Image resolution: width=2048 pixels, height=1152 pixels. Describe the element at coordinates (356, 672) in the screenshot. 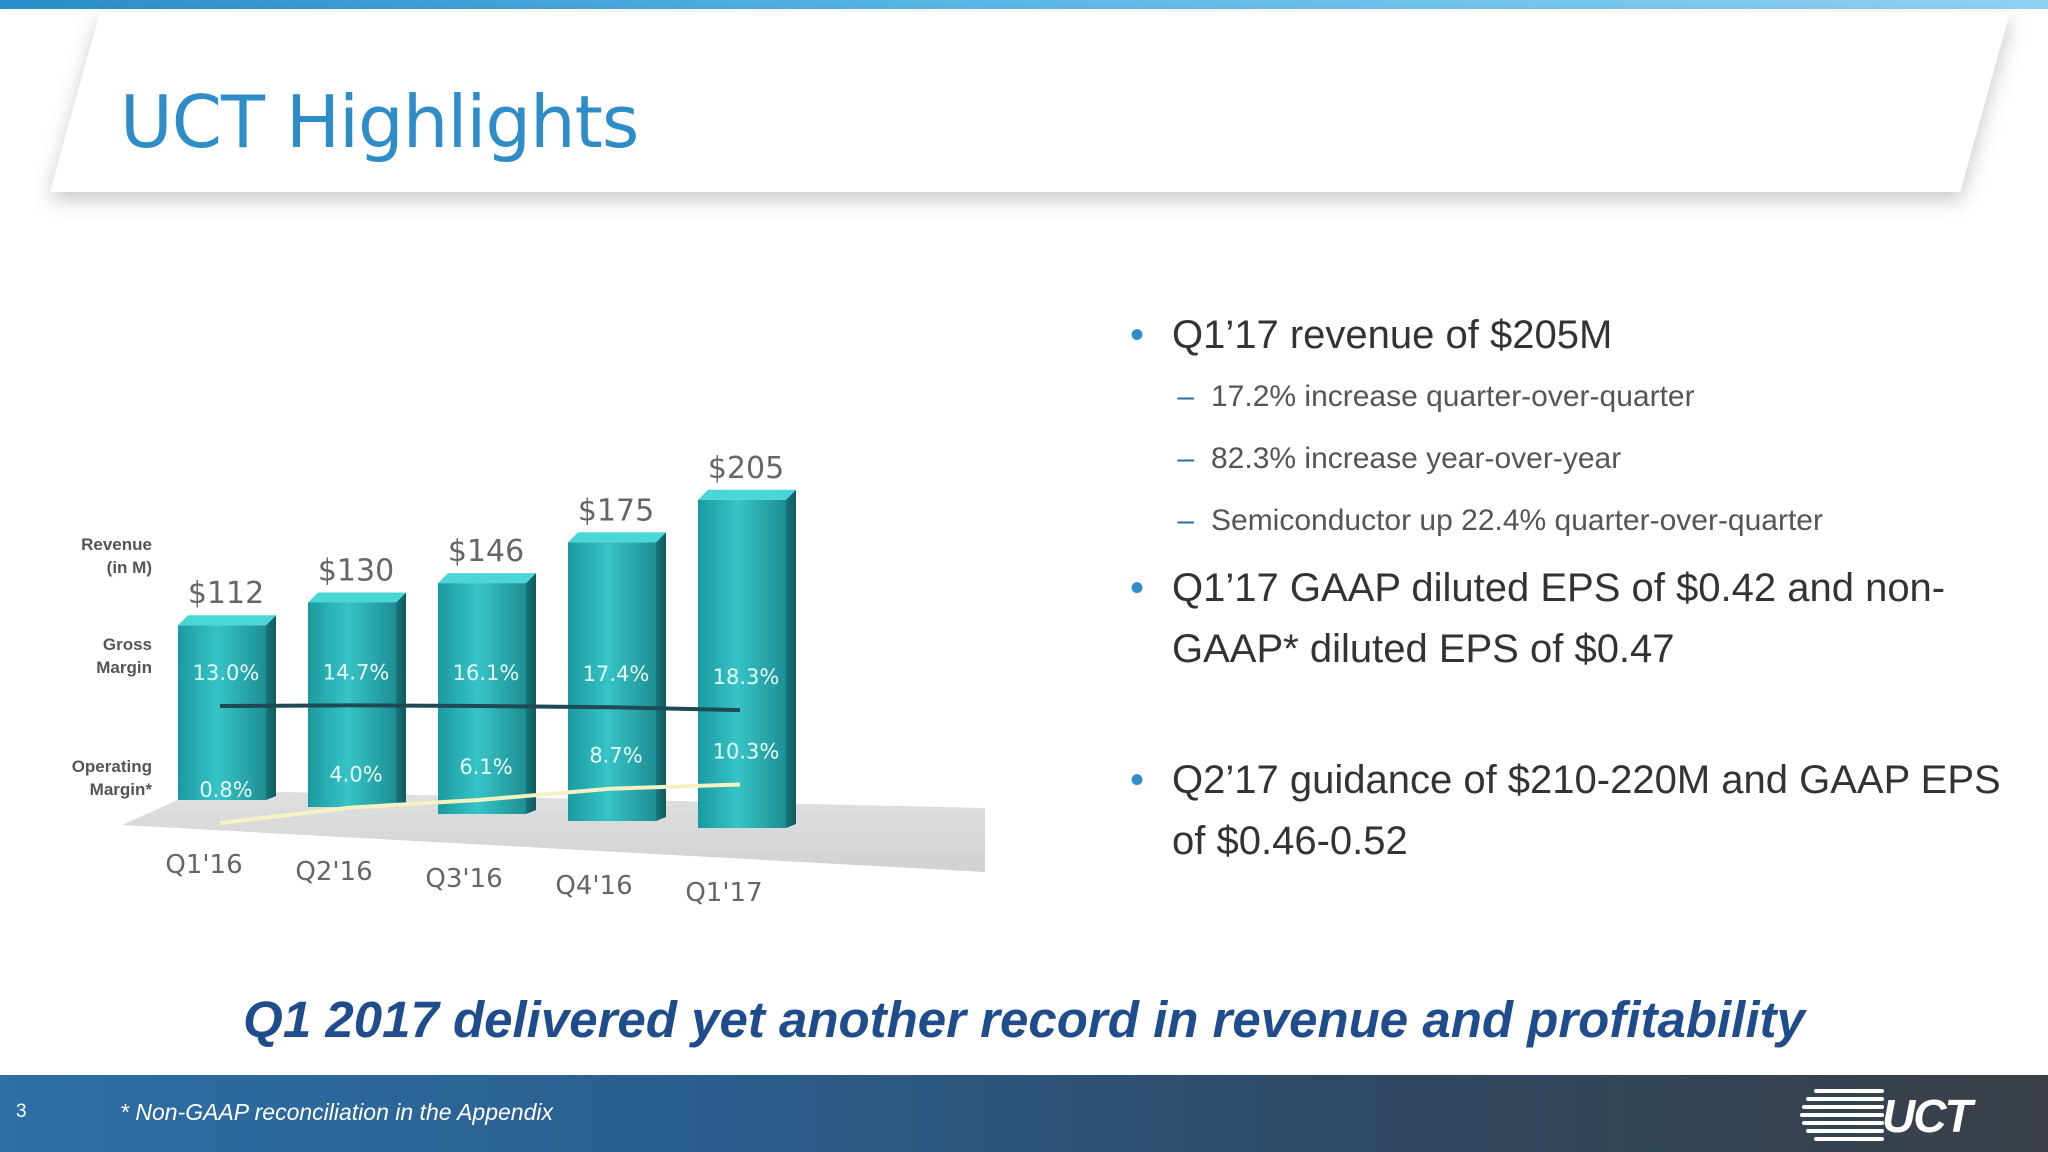

I see `gross-margin-data-label: 14.7%` at that location.